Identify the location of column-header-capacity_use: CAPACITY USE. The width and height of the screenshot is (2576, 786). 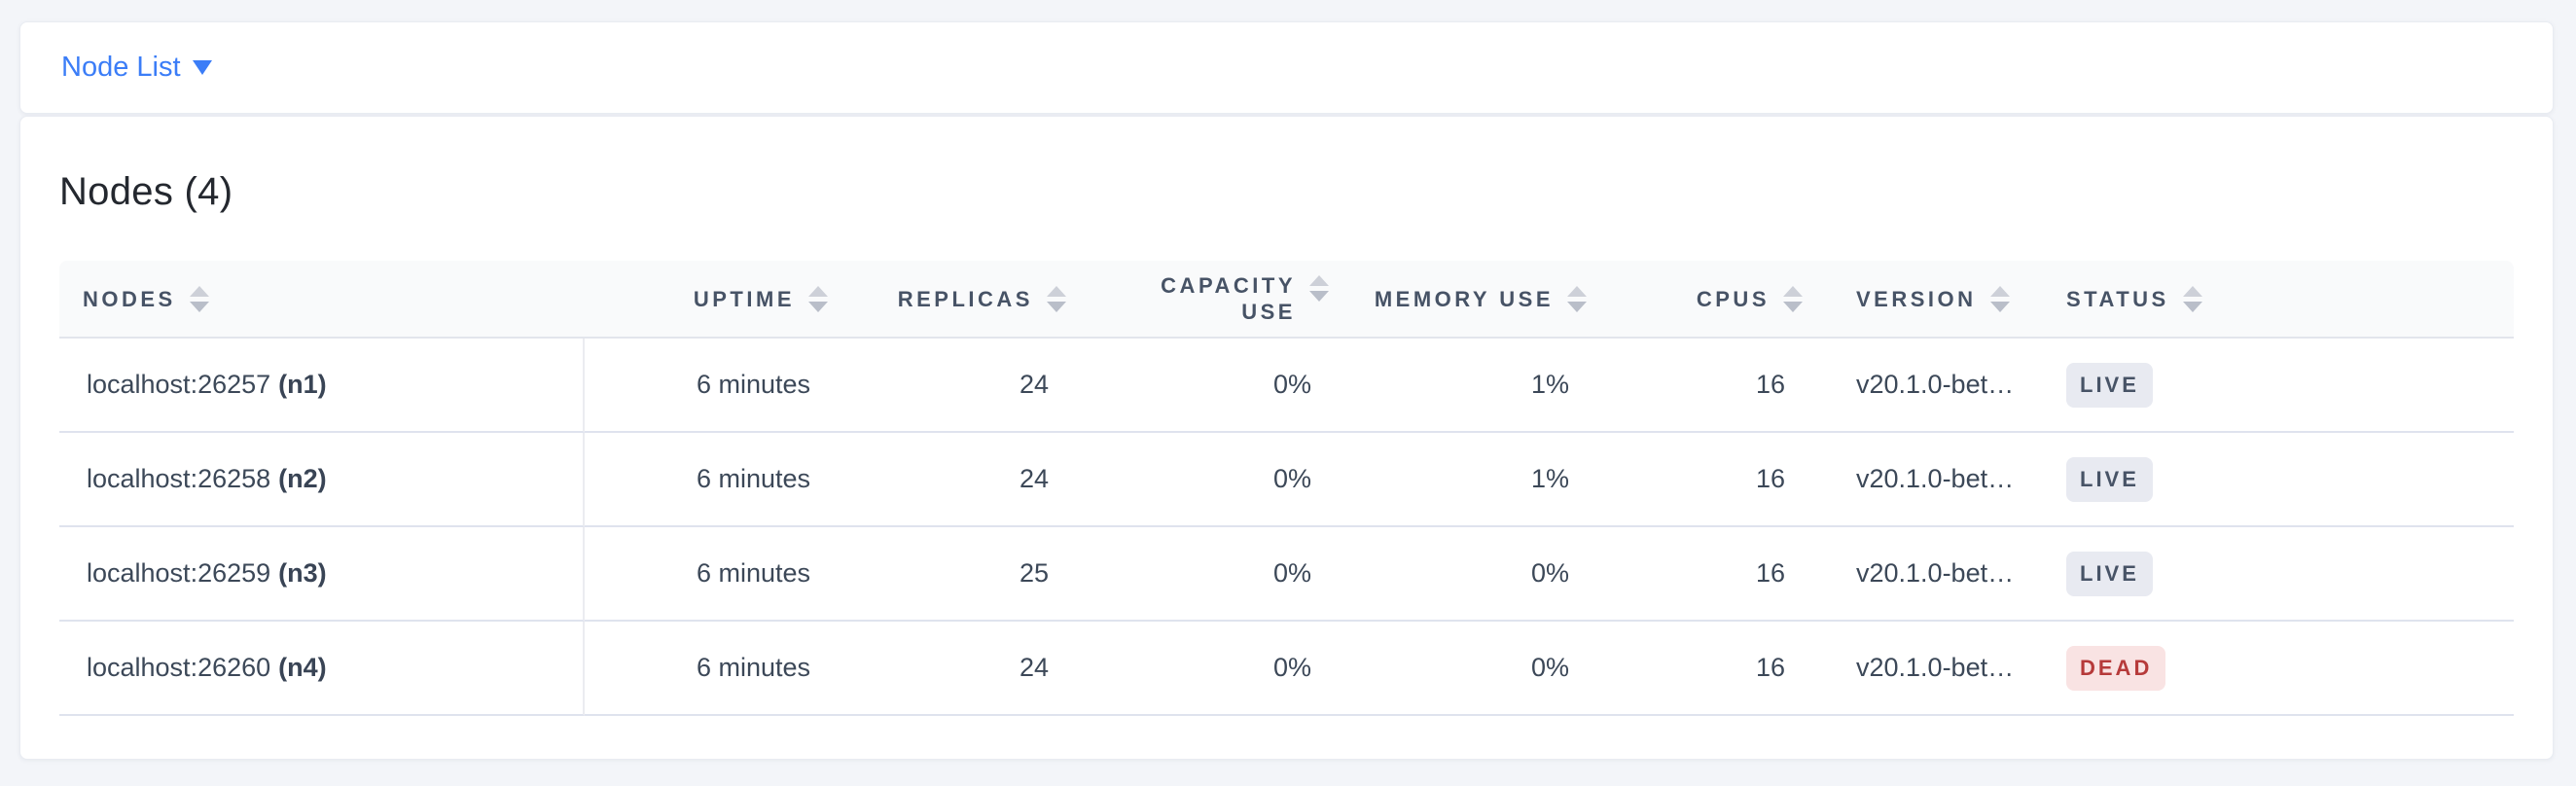
(1207, 300).